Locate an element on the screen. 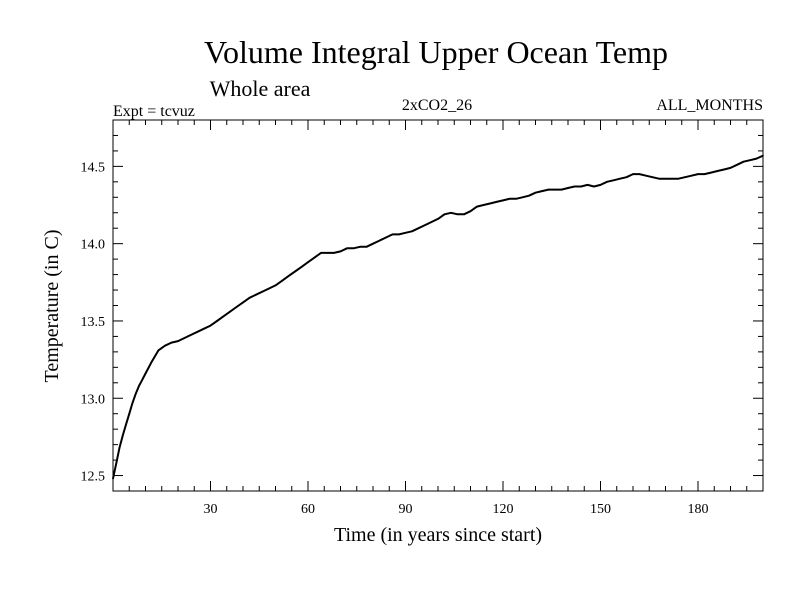  y-tick-label: 14.5 is located at coordinates (93, 167).